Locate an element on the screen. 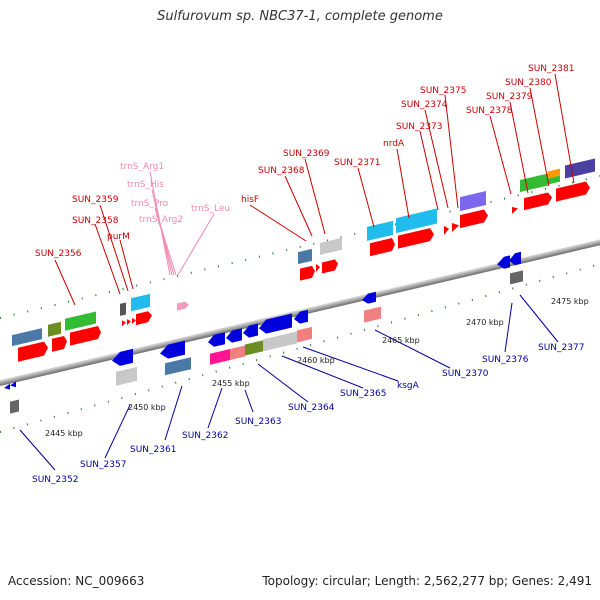 This screenshot has height=600, width=600. leader-lines-pink is located at coordinates (182, 223).